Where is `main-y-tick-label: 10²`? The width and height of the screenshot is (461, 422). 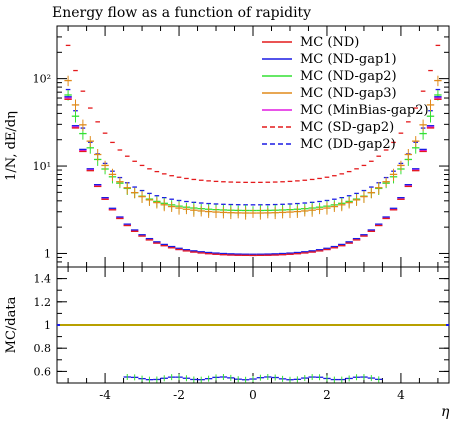 main-y-tick-label: 10² is located at coordinates (42, 79).